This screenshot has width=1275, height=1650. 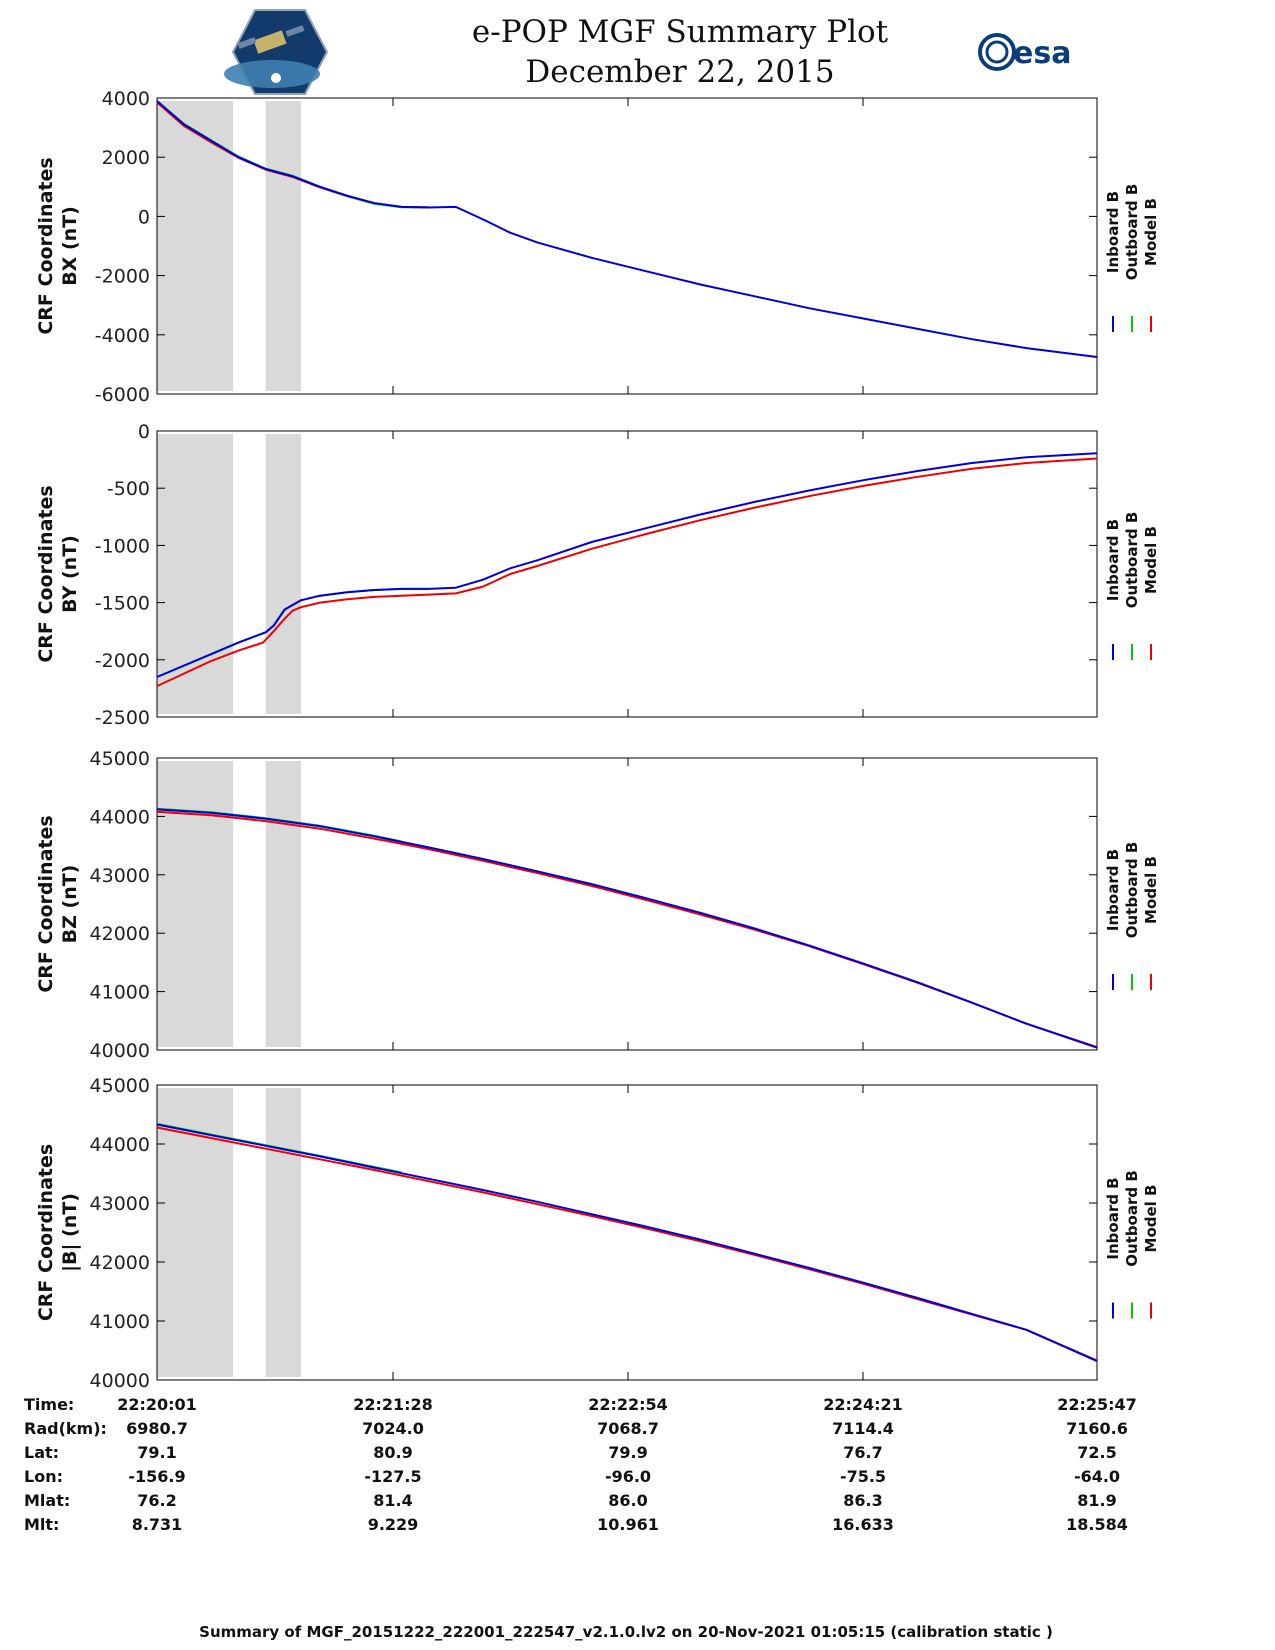 I want to click on info-cell: 9.229, so click(x=393, y=1524).